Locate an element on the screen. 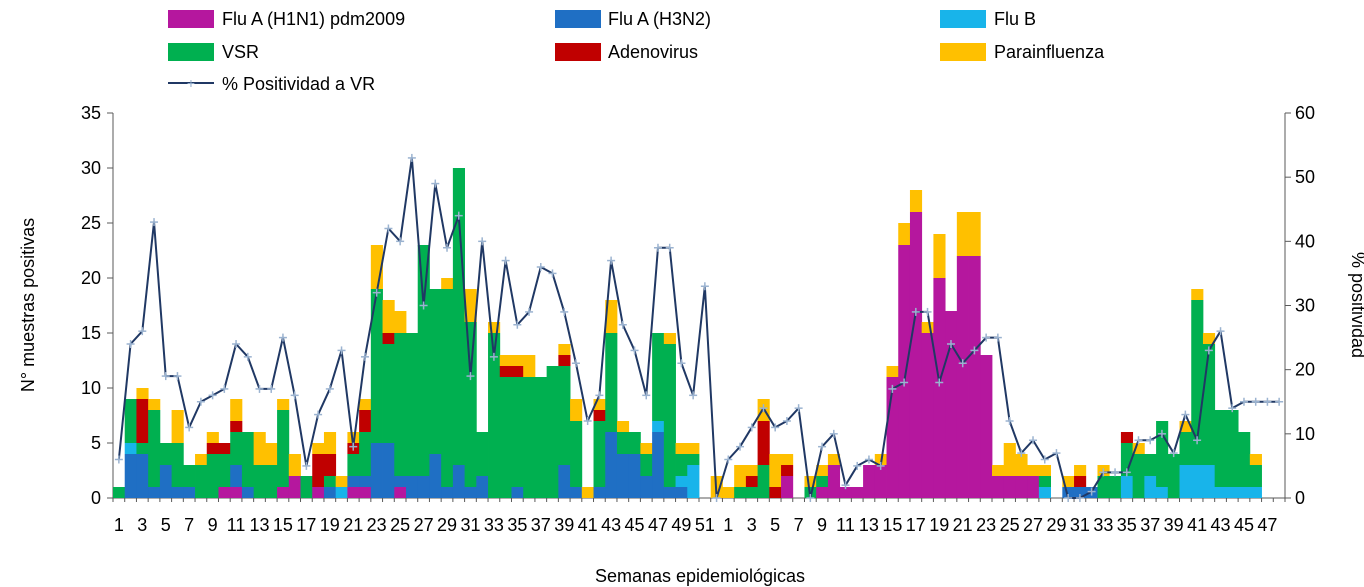 This screenshot has width=1364, height=587. x-tick-label: 45 is located at coordinates (1244, 525).